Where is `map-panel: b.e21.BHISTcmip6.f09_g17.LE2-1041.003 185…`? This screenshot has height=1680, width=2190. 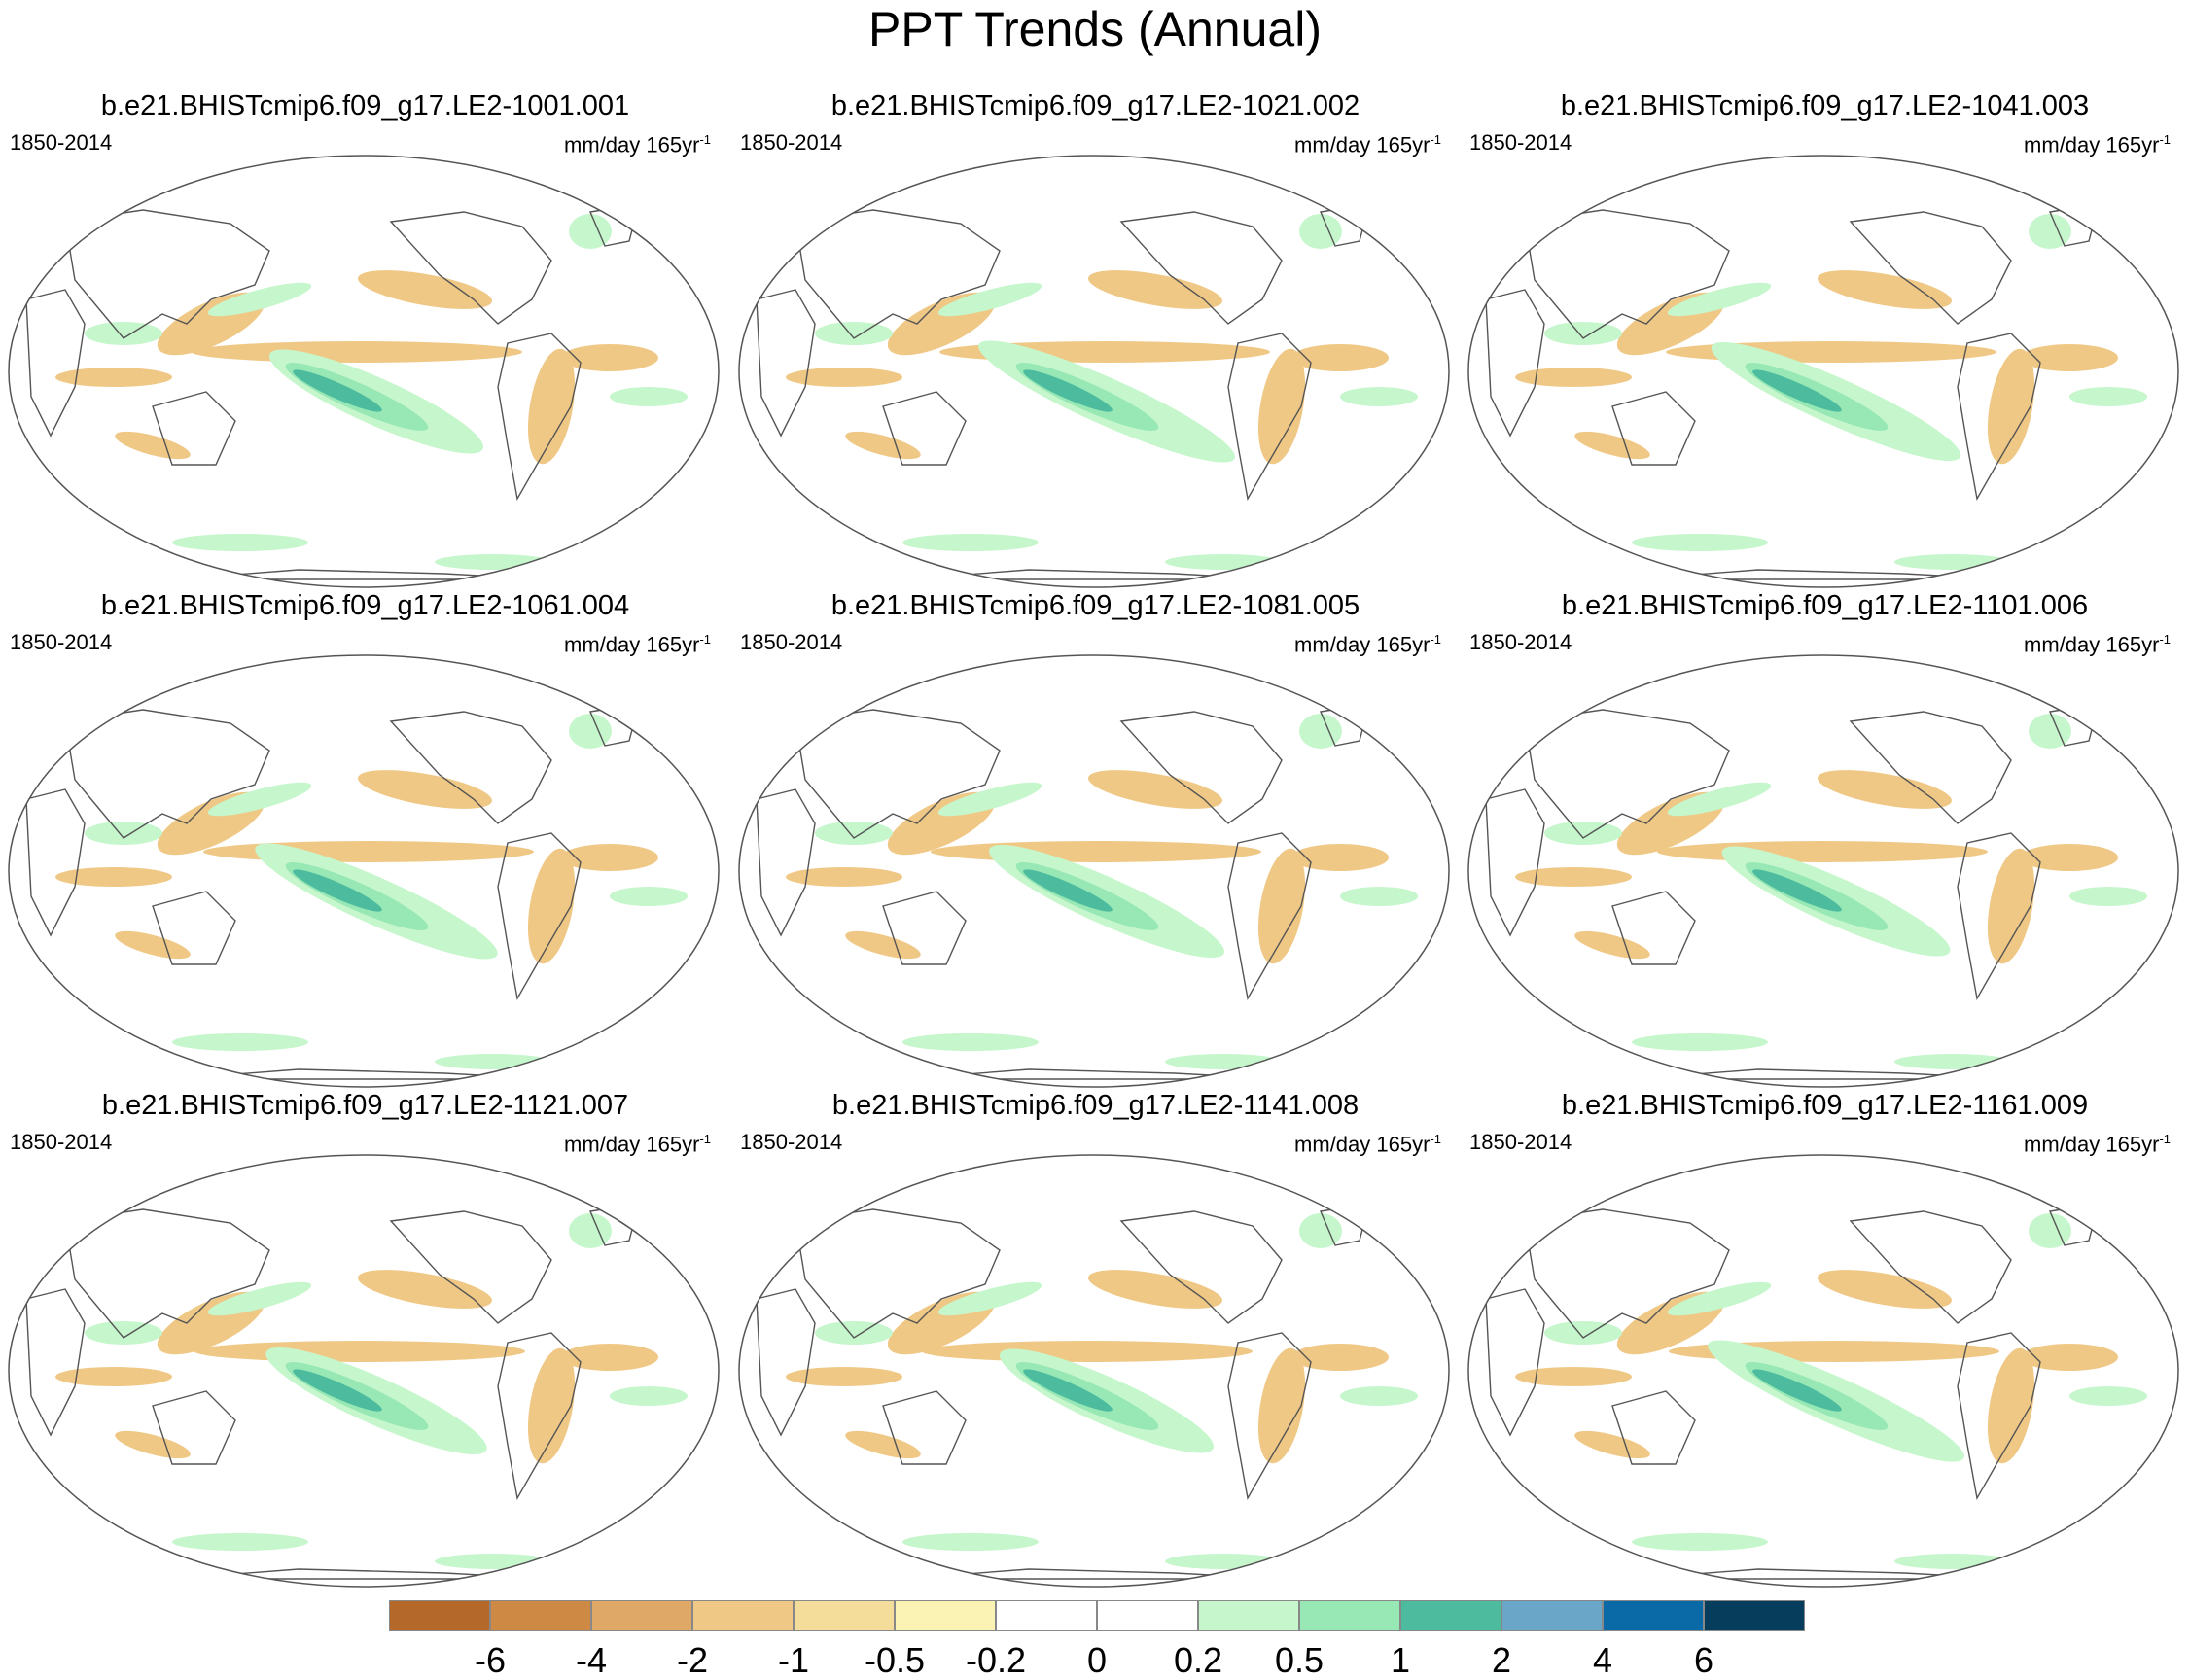
map-panel: b.e21.BHISTcmip6.f09_g17.LE2-1041.003 185… is located at coordinates (1825, 339).